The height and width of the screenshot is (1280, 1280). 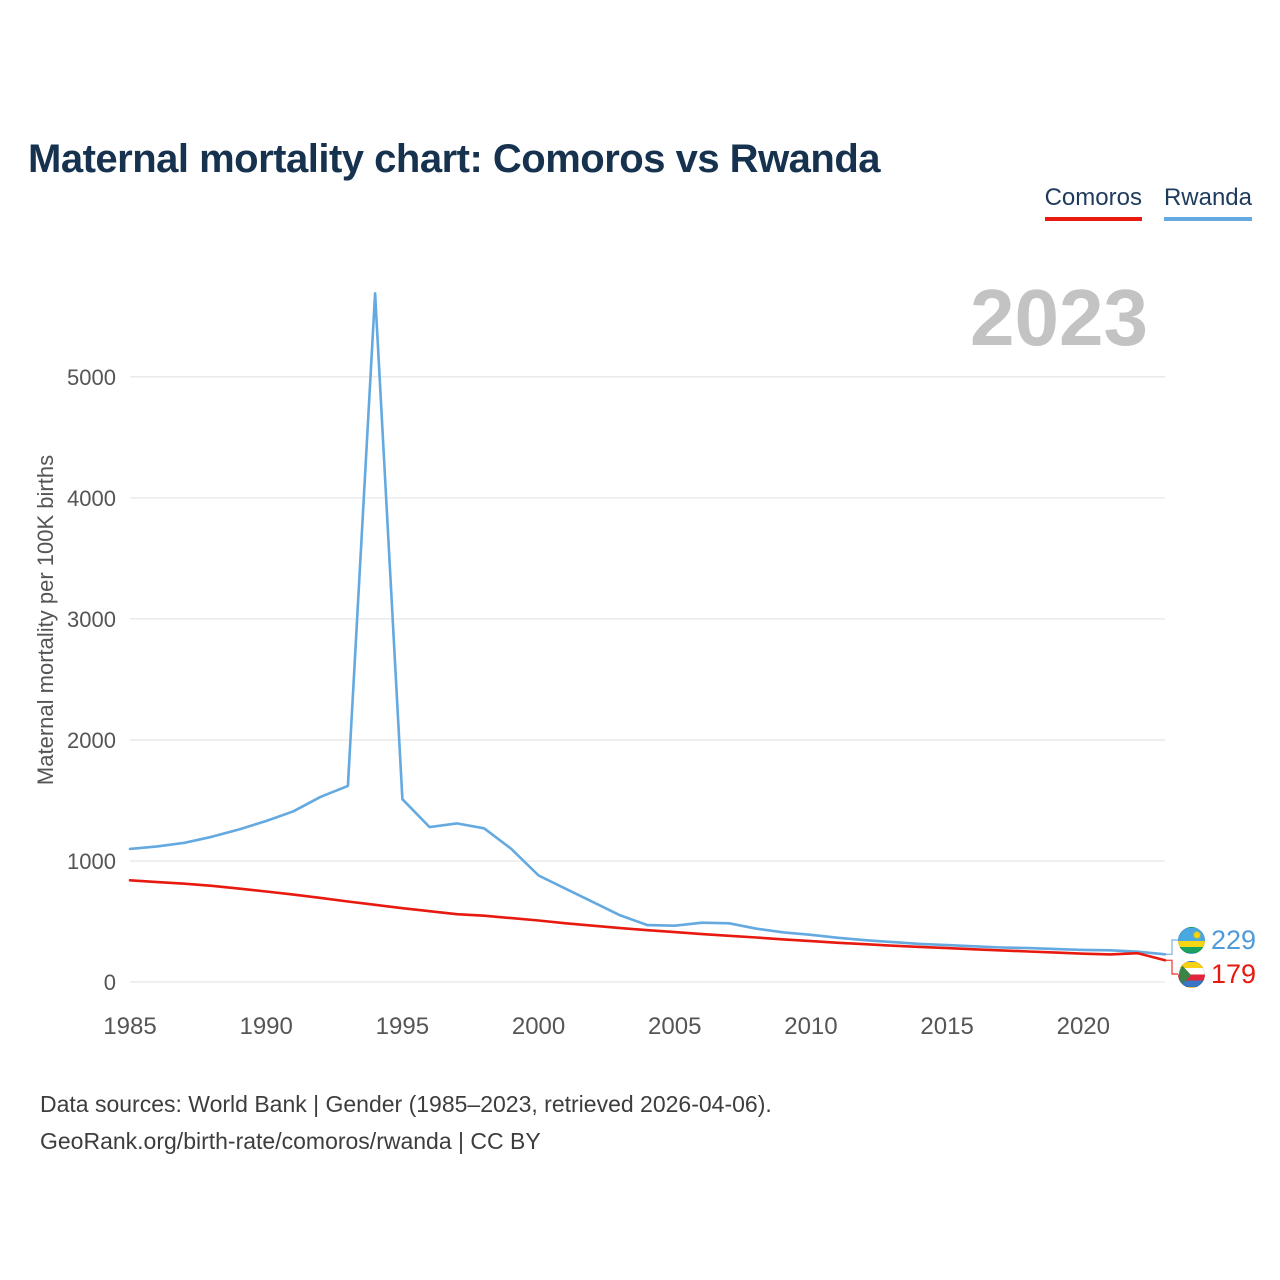 I want to click on x-tick-label: 2000, so click(x=538, y=1026).